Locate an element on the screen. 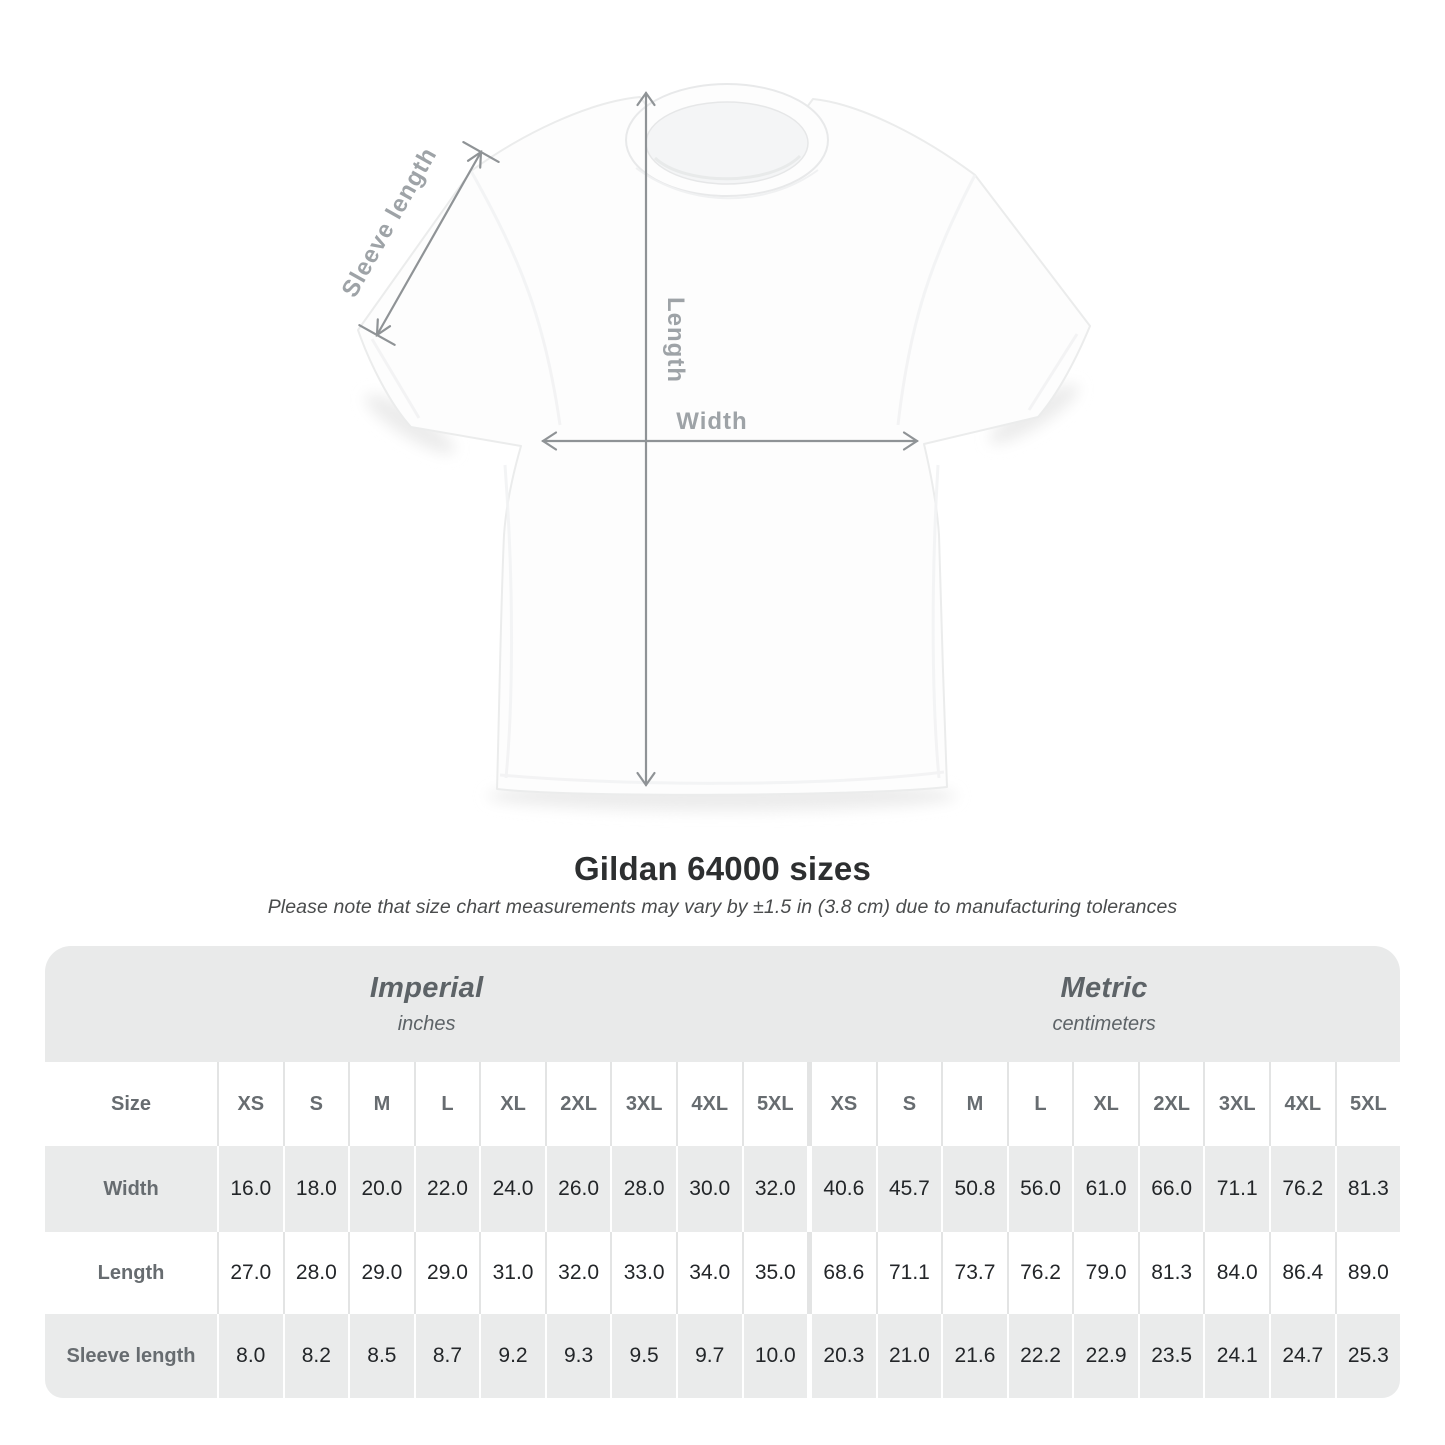  sleeve-5xl-cm: 25.3 is located at coordinates (1368, 1355).